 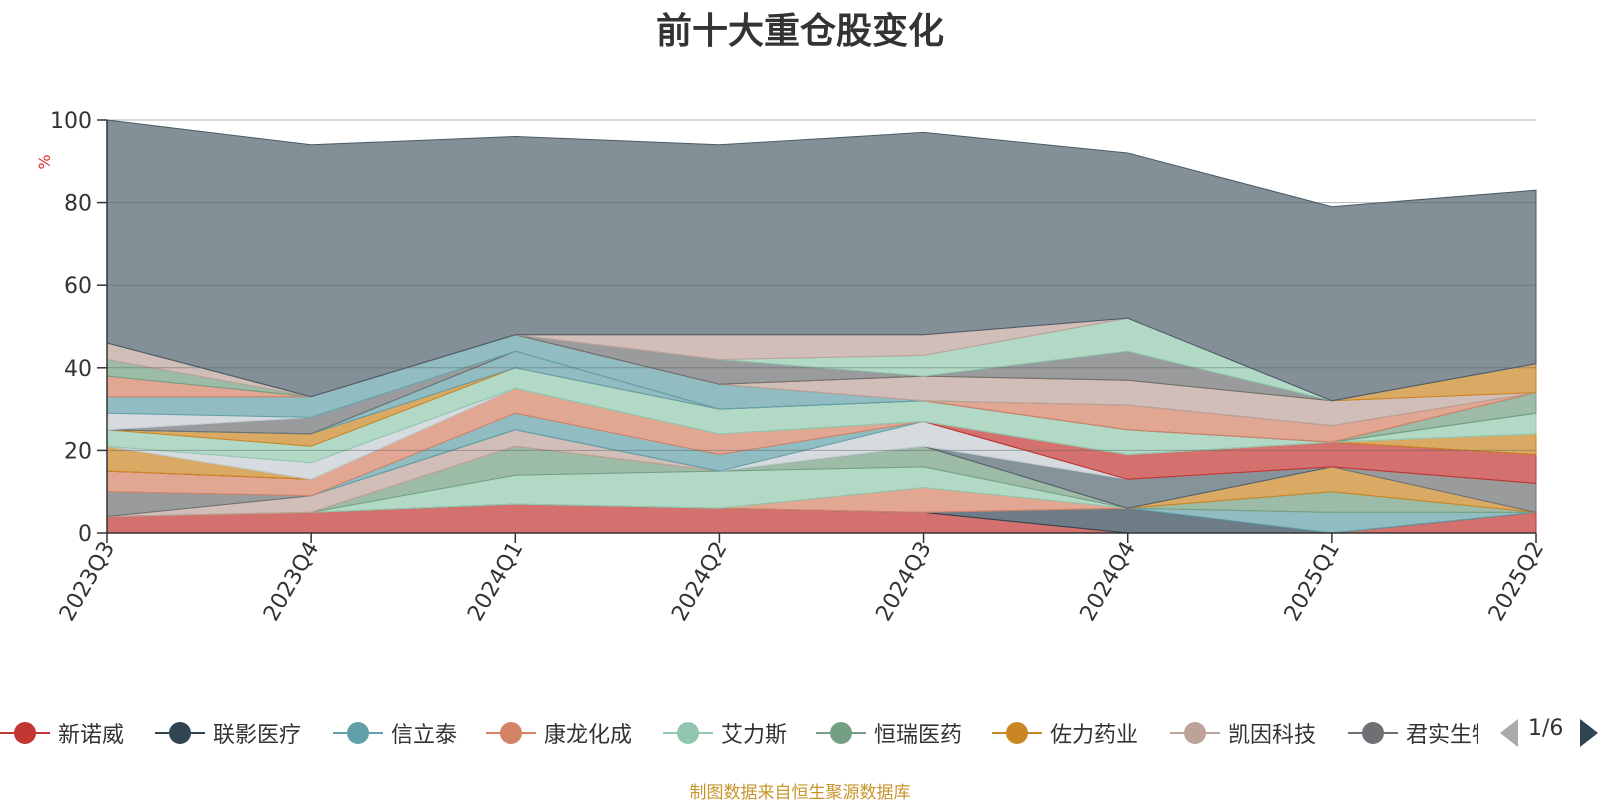 I want to click on legend-prev-page-icon, so click(x=1509, y=733).